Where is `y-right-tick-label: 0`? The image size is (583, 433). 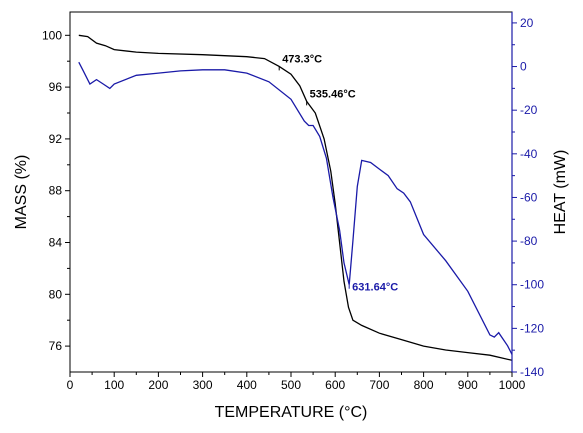 y-right-tick-label: 0 is located at coordinates (523, 67).